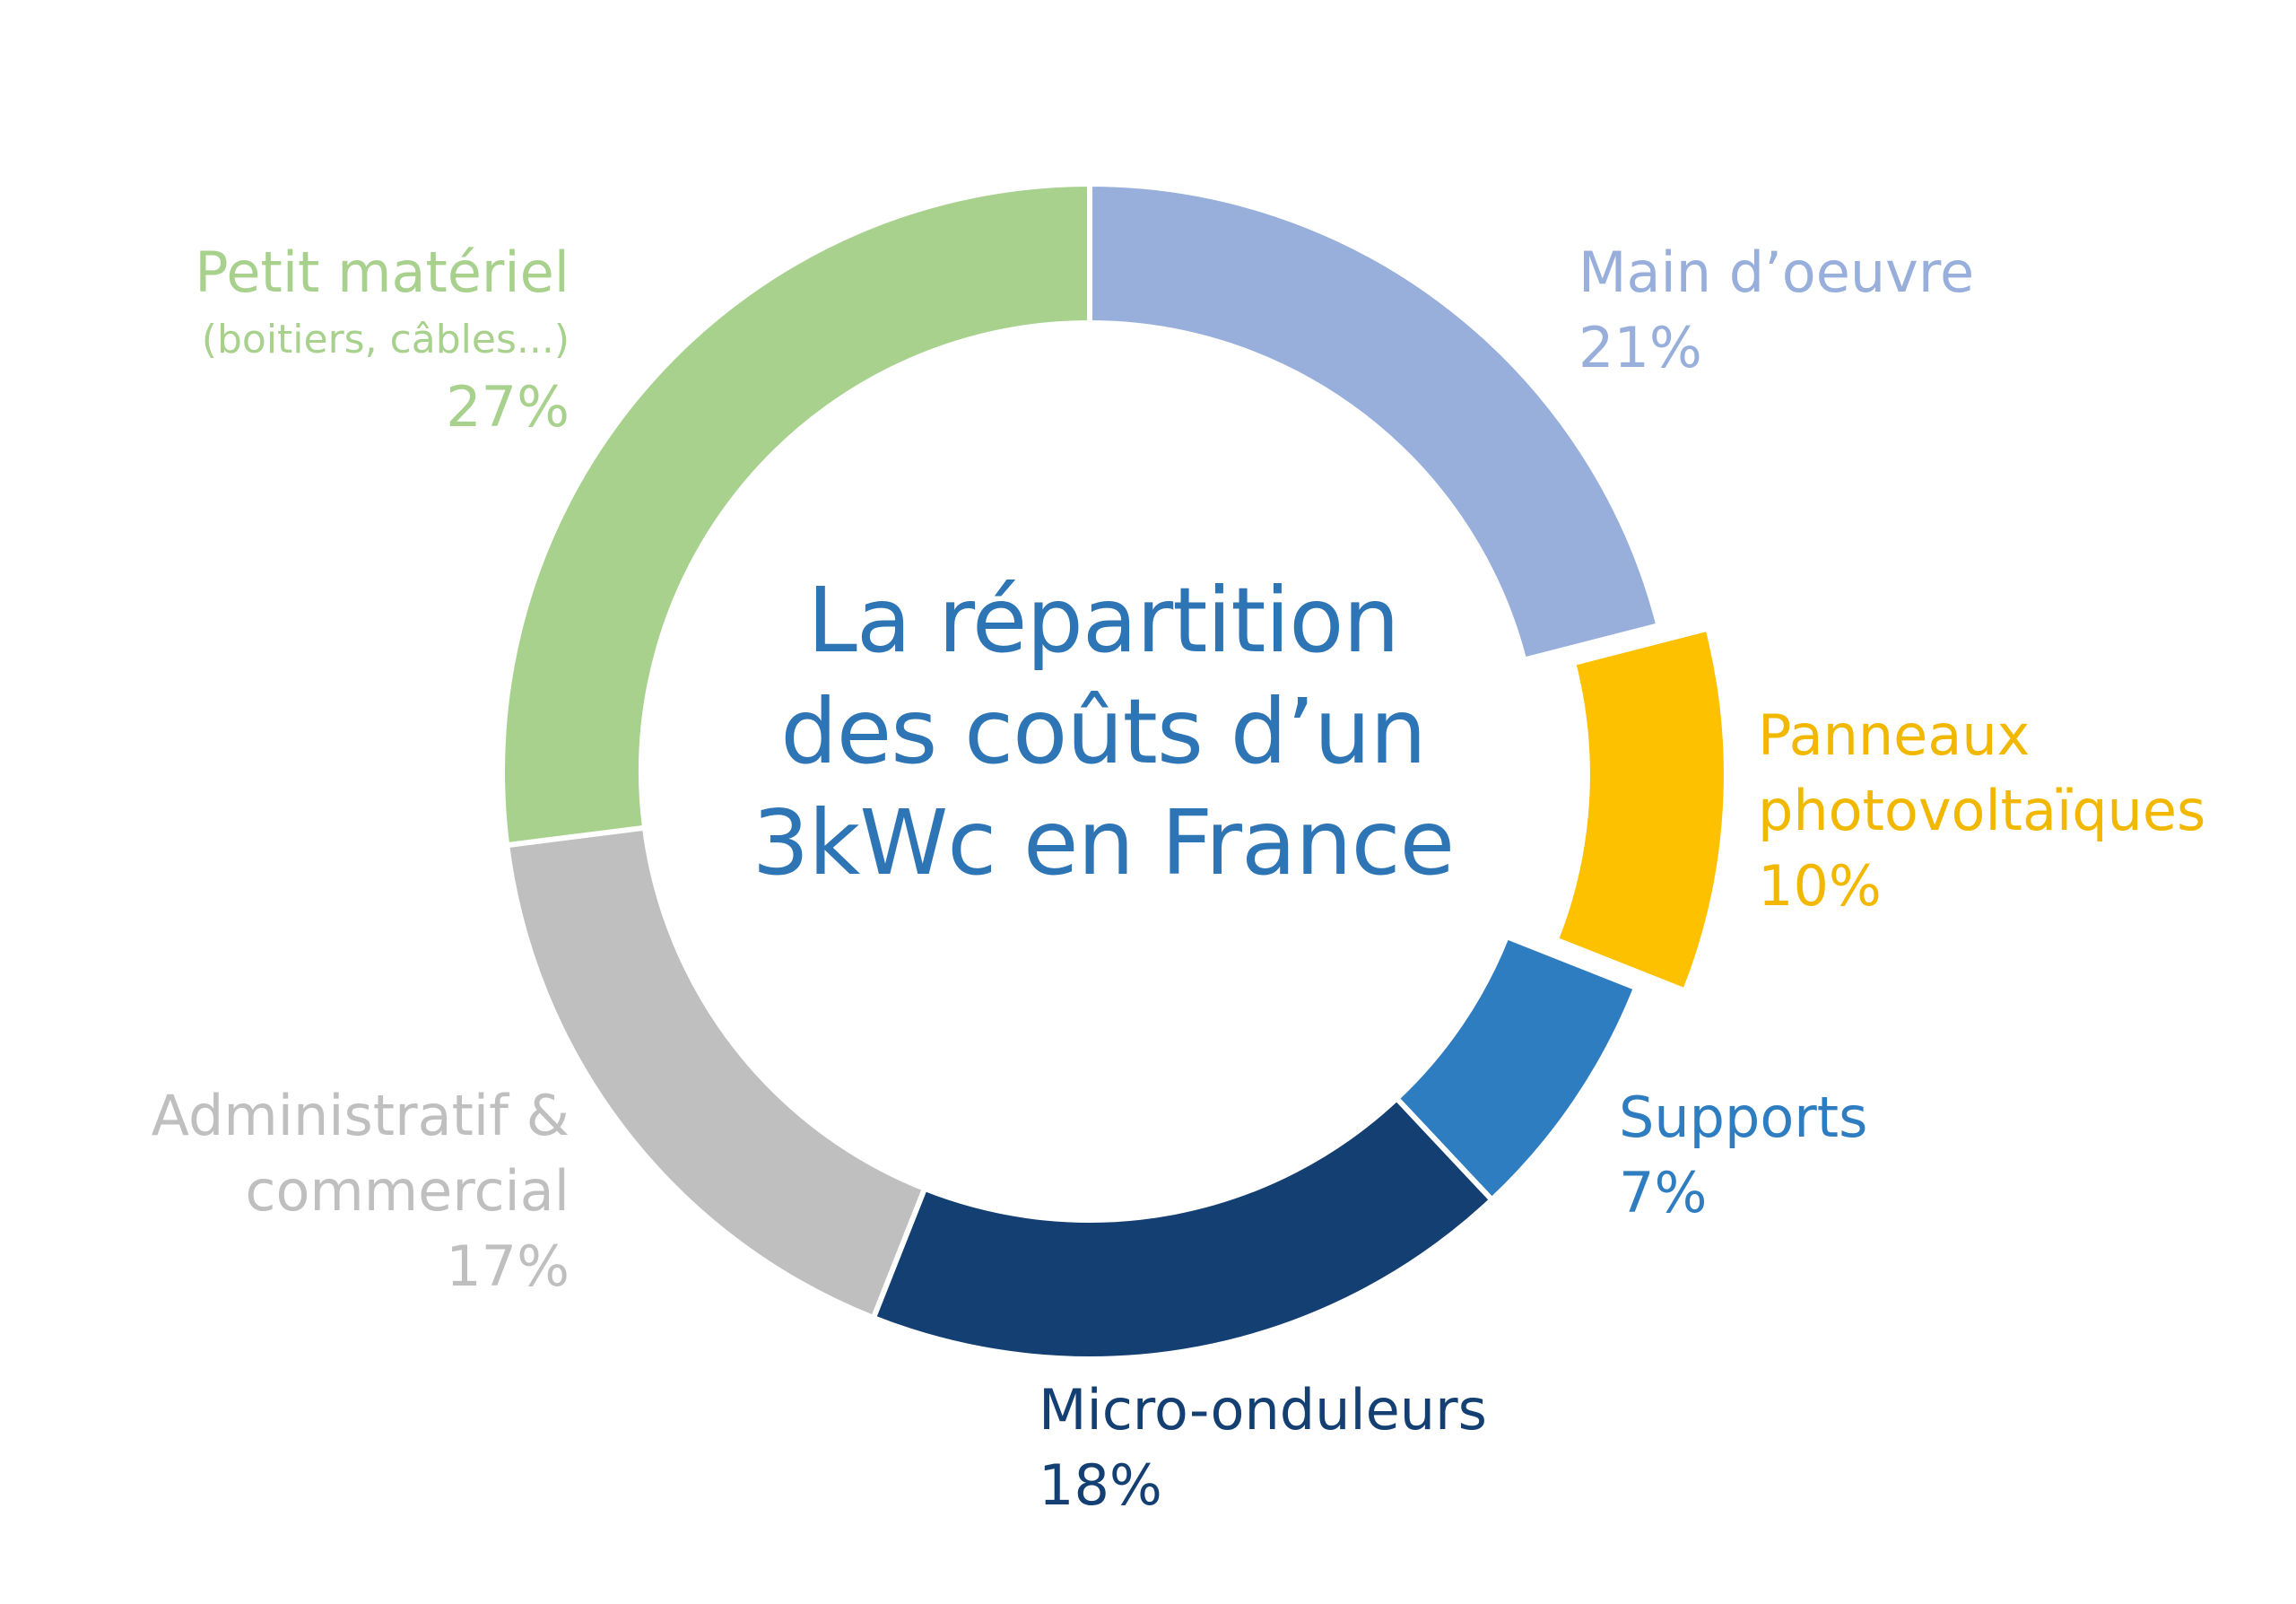  I want to click on slice-label-petit-materiel: Petit matériel (boitiers, câbles...) 27%, so click(382, 340).